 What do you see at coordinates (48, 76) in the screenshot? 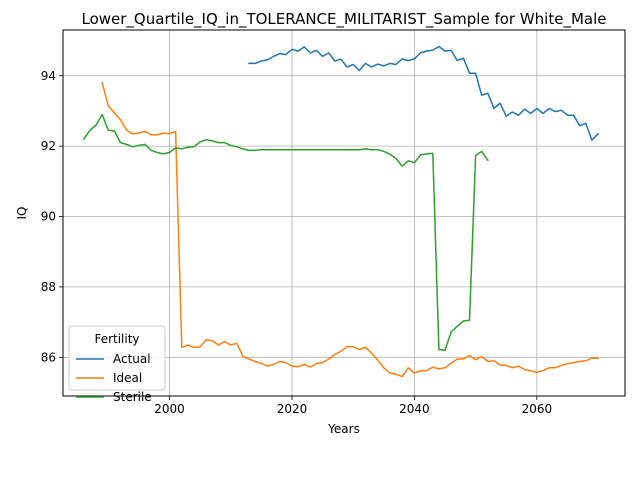
I see `y-tick-label: 94` at bounding box center [48, 76].